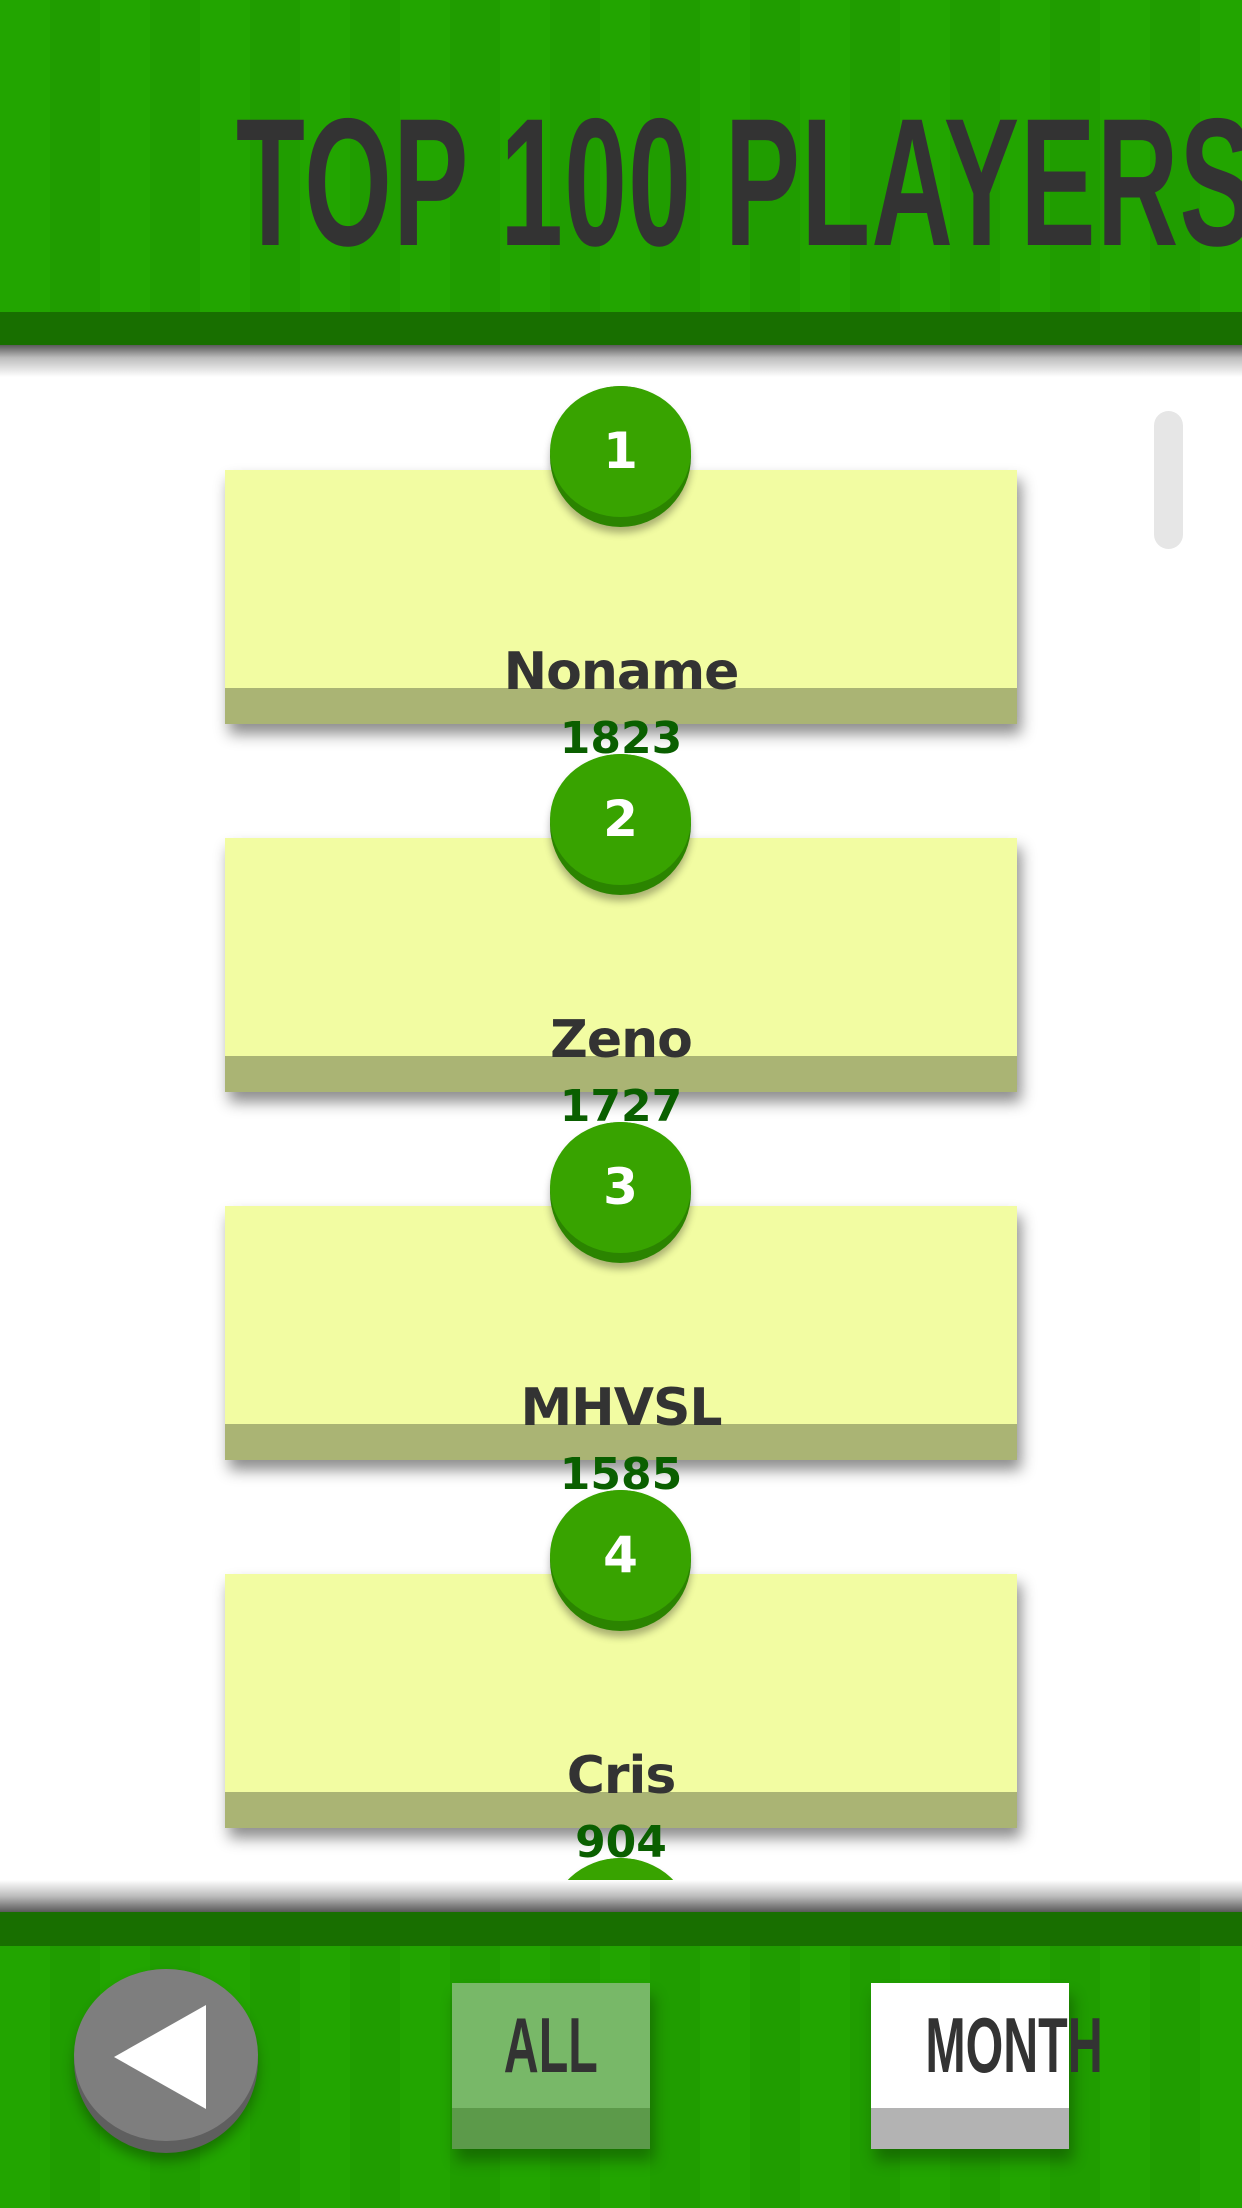  What do you see at coordinates (621, 943) in the screenshot?
I see `list-item: Zeno 1727 2` at bounding box center [621, 943].